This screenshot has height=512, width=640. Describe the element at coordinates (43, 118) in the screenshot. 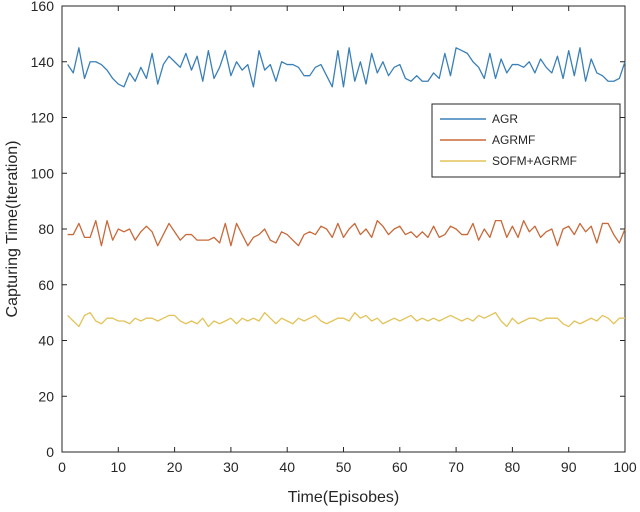

I see `y-tick-label: 120` at that location.